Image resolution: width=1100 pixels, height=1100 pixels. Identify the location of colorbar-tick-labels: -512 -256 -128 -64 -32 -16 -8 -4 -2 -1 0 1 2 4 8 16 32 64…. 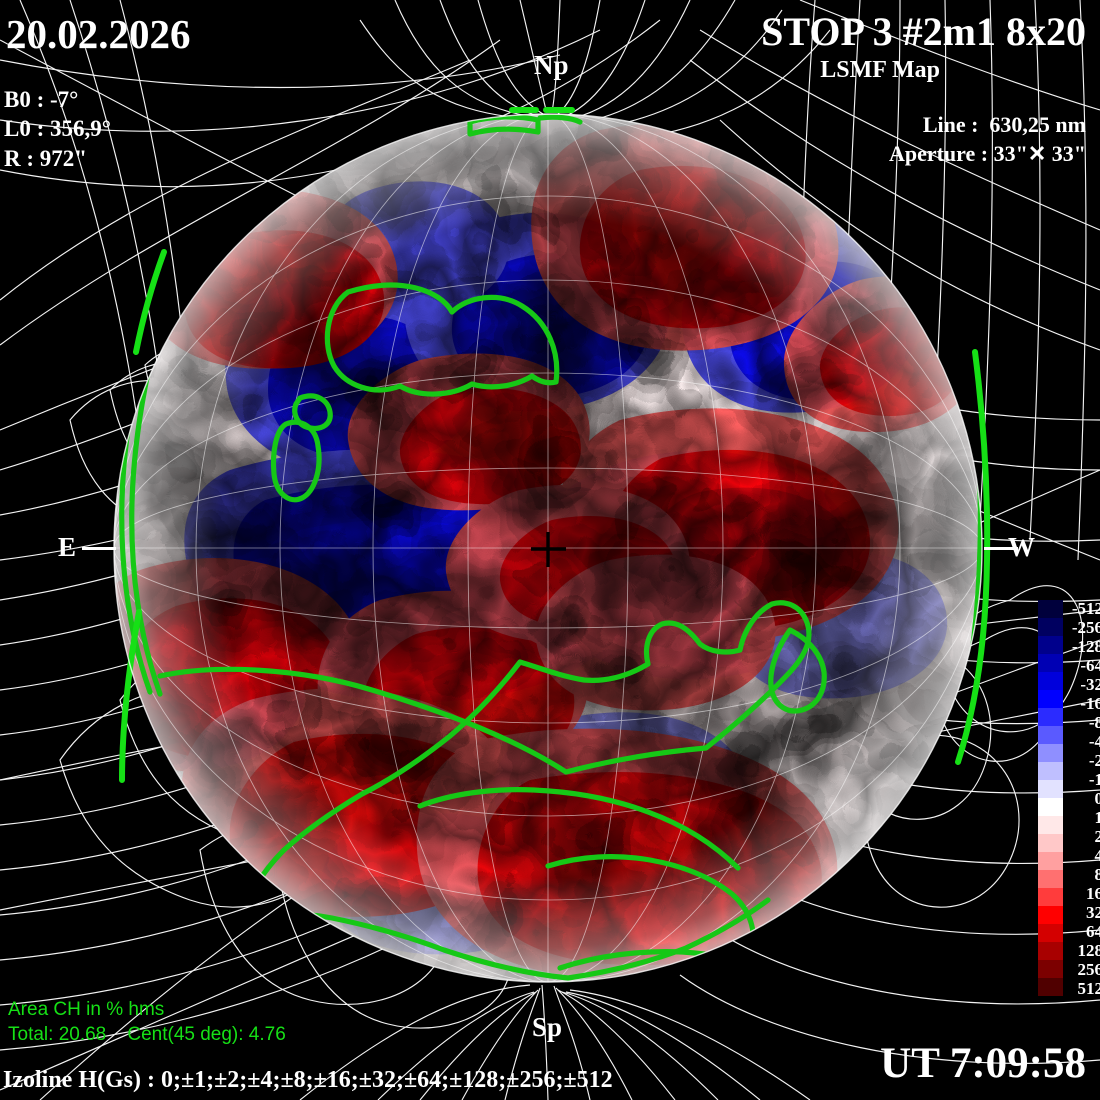
(1082, 798).